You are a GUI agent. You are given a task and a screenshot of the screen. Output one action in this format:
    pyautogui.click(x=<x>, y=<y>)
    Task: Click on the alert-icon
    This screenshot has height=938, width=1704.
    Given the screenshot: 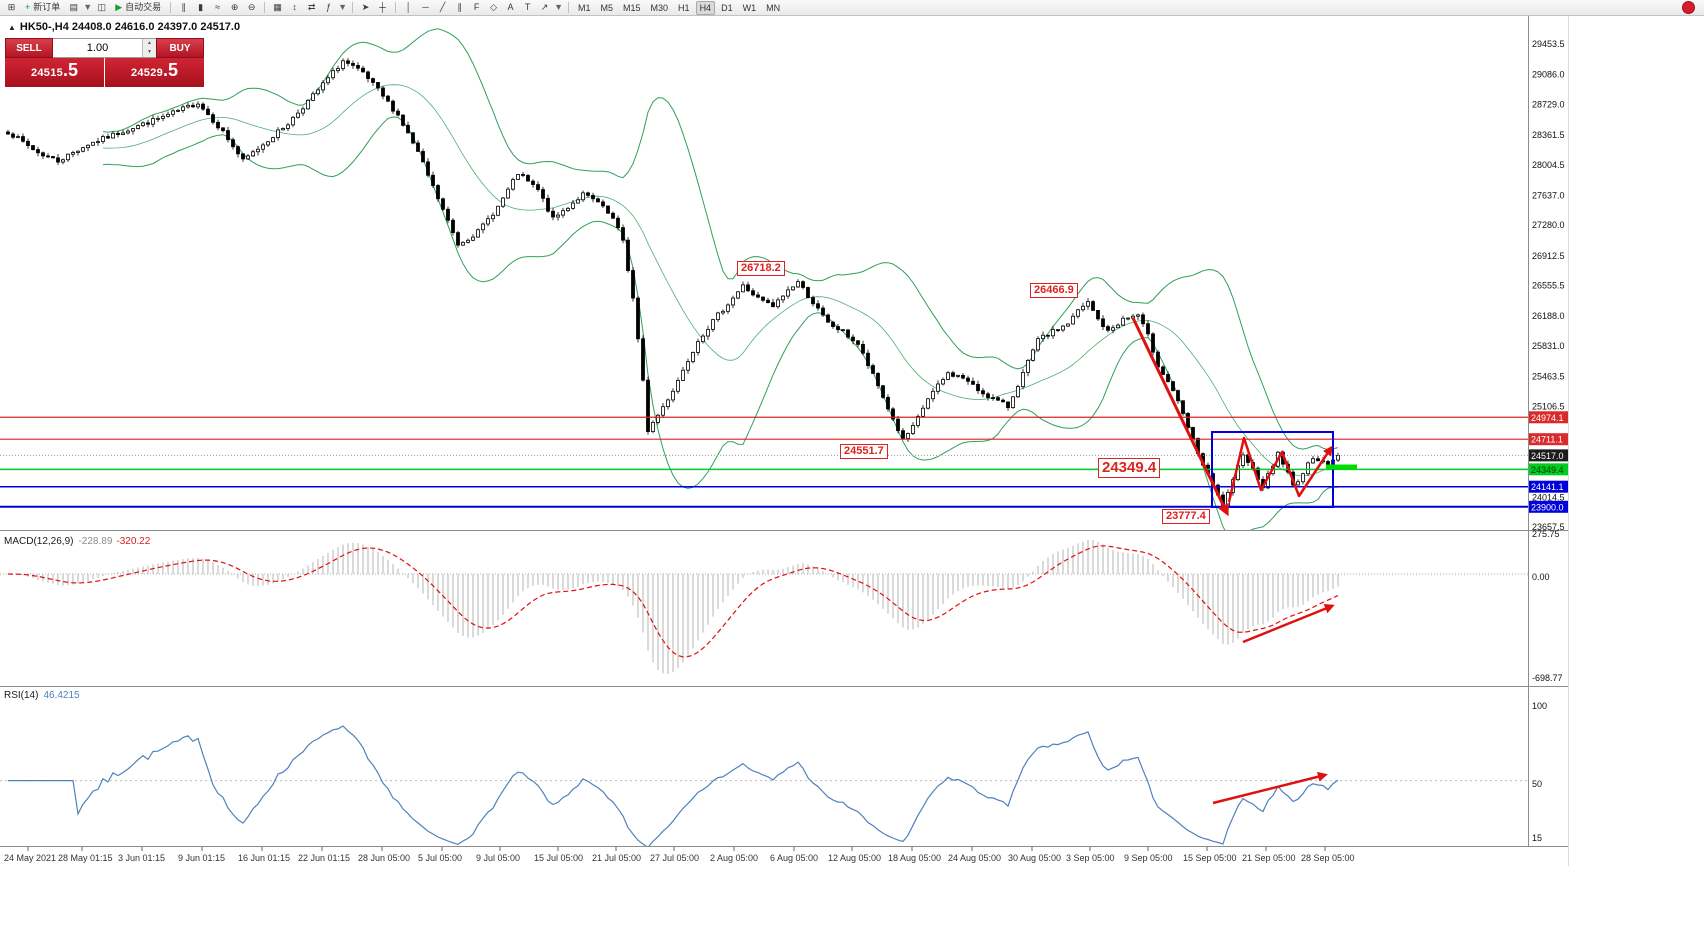 What is the action you would take?
    pyautogui.click(x=1688, y=7)
    